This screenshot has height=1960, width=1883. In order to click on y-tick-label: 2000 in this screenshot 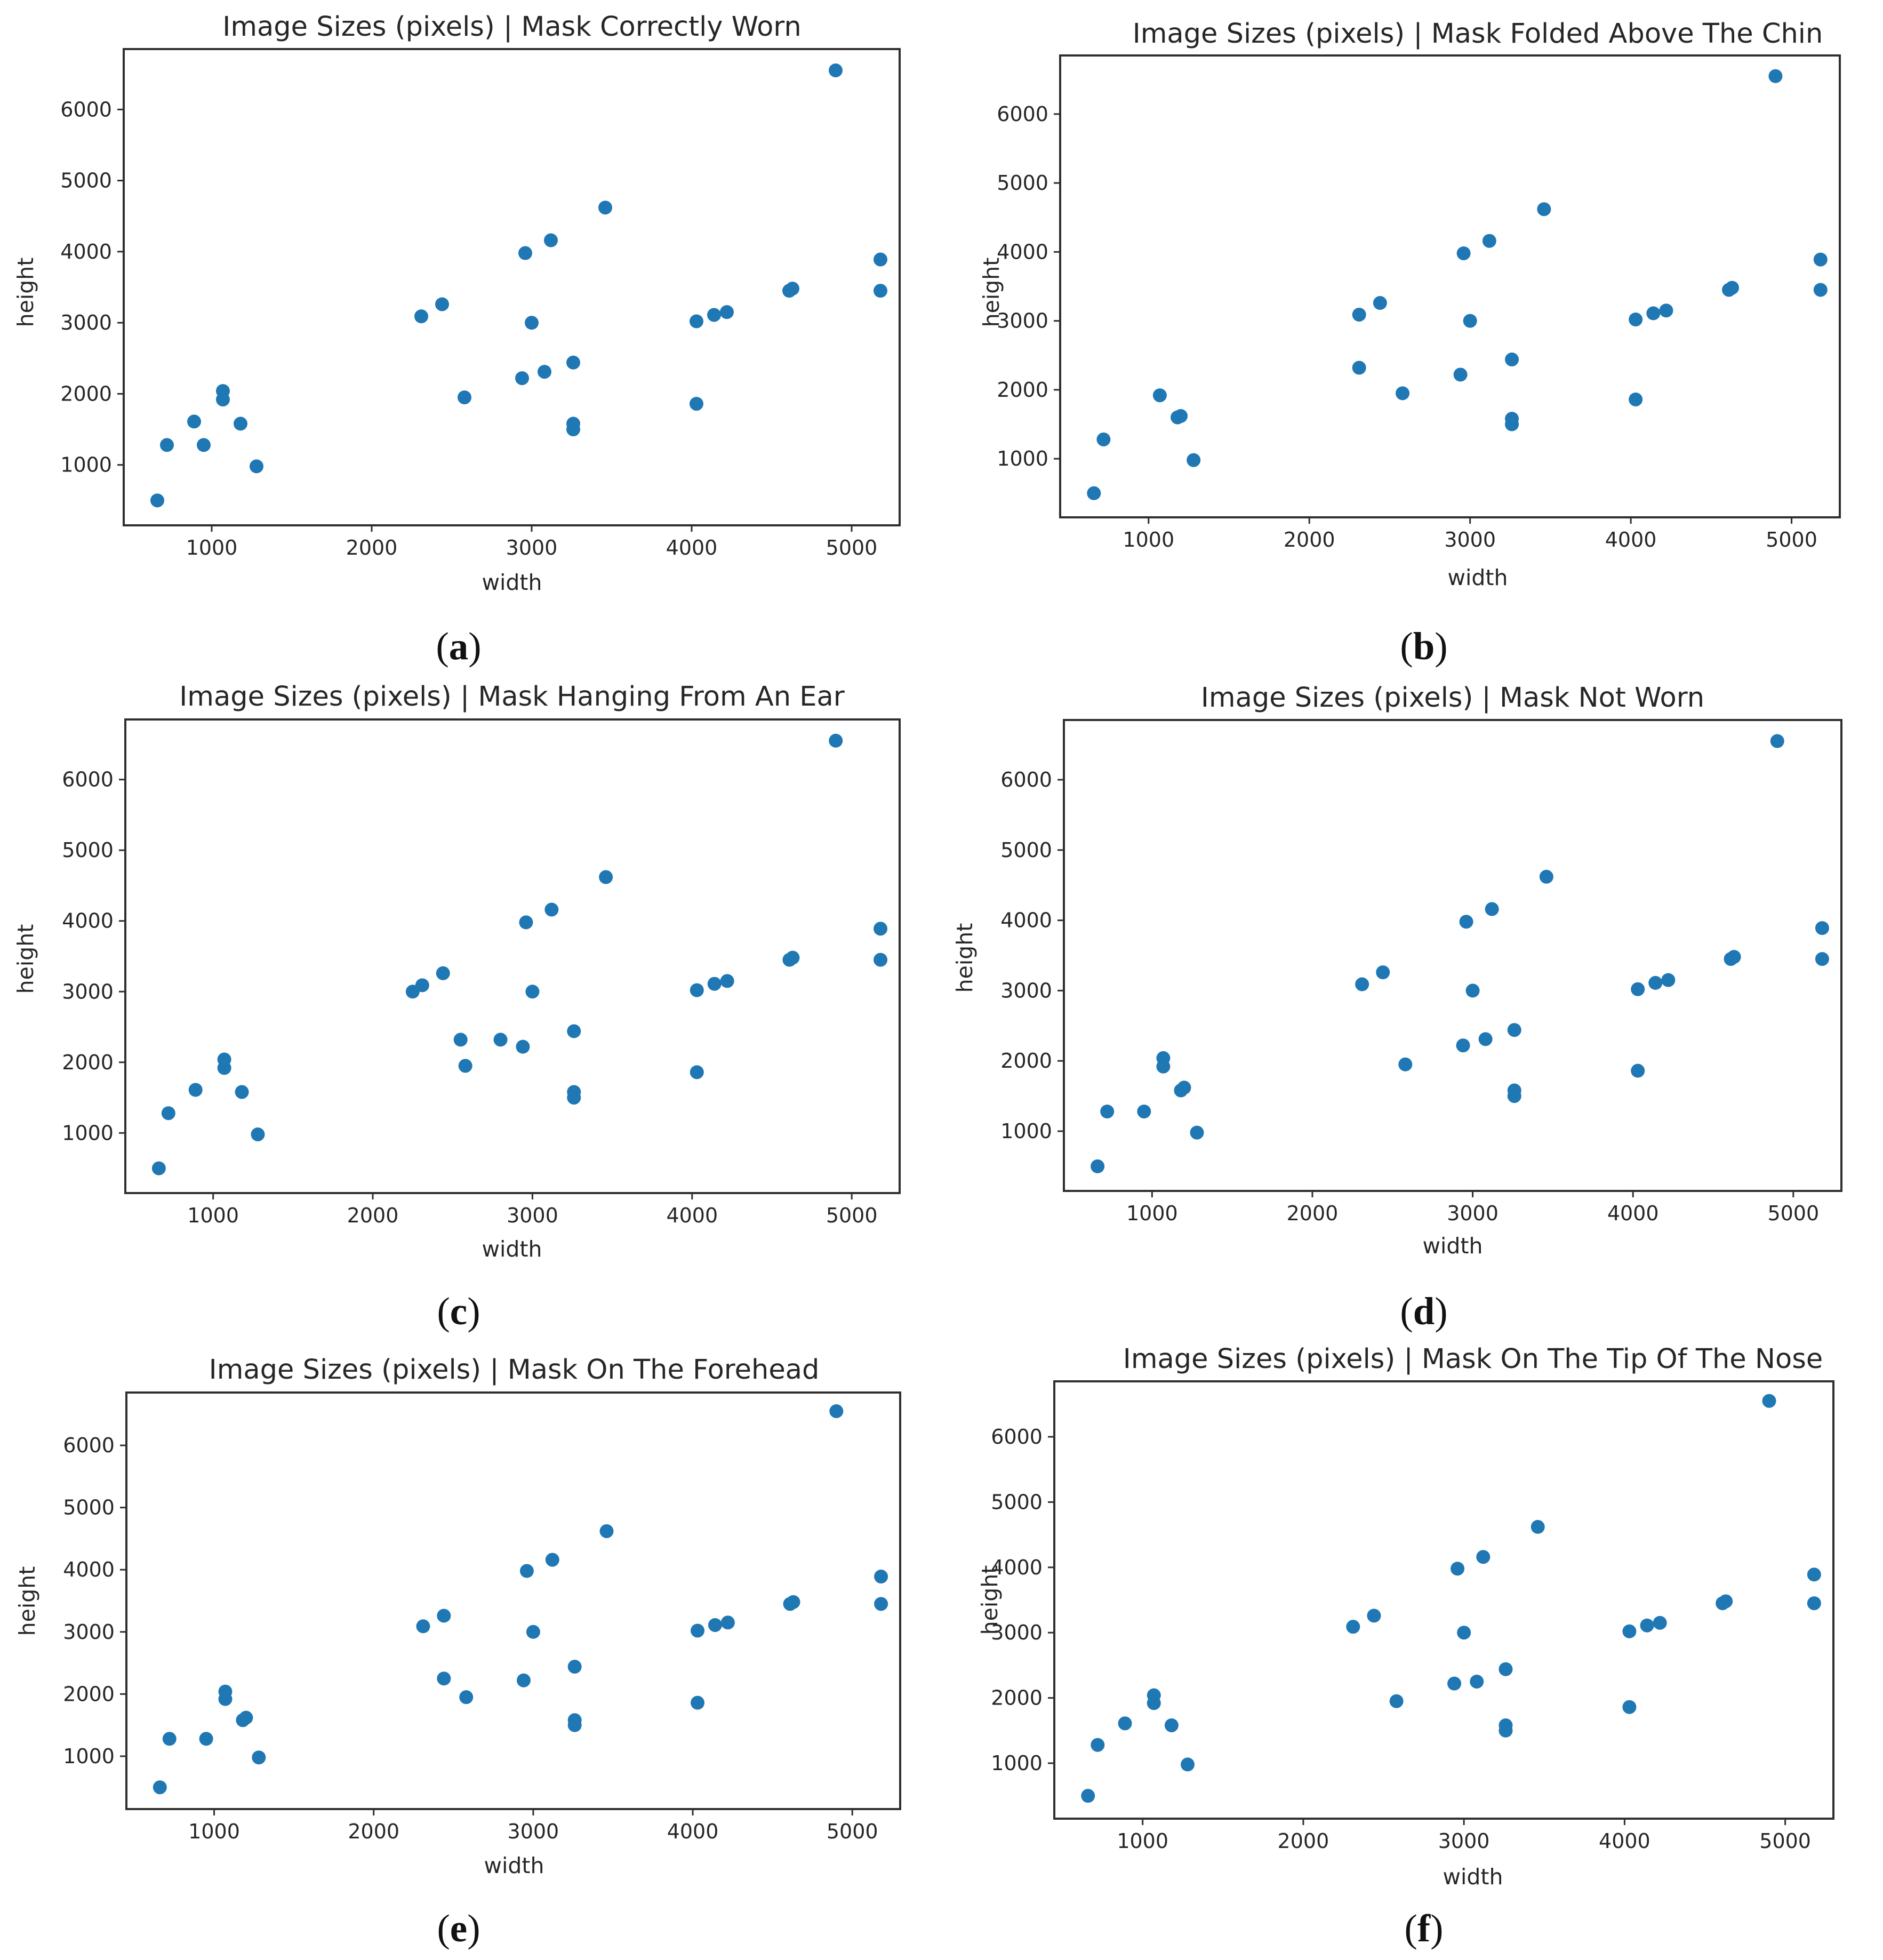, I will do `click(89, 1694)`.